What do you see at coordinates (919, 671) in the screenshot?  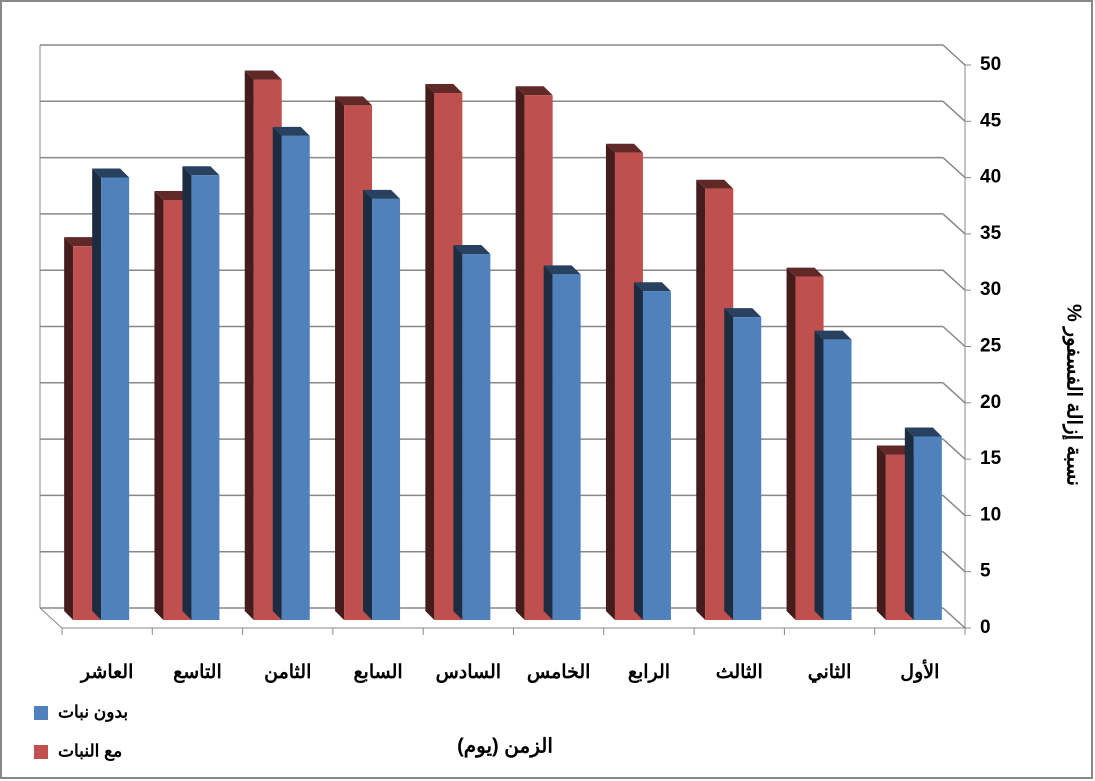 I see `x-tick-label: الأول` at bounding box center [919, 671].